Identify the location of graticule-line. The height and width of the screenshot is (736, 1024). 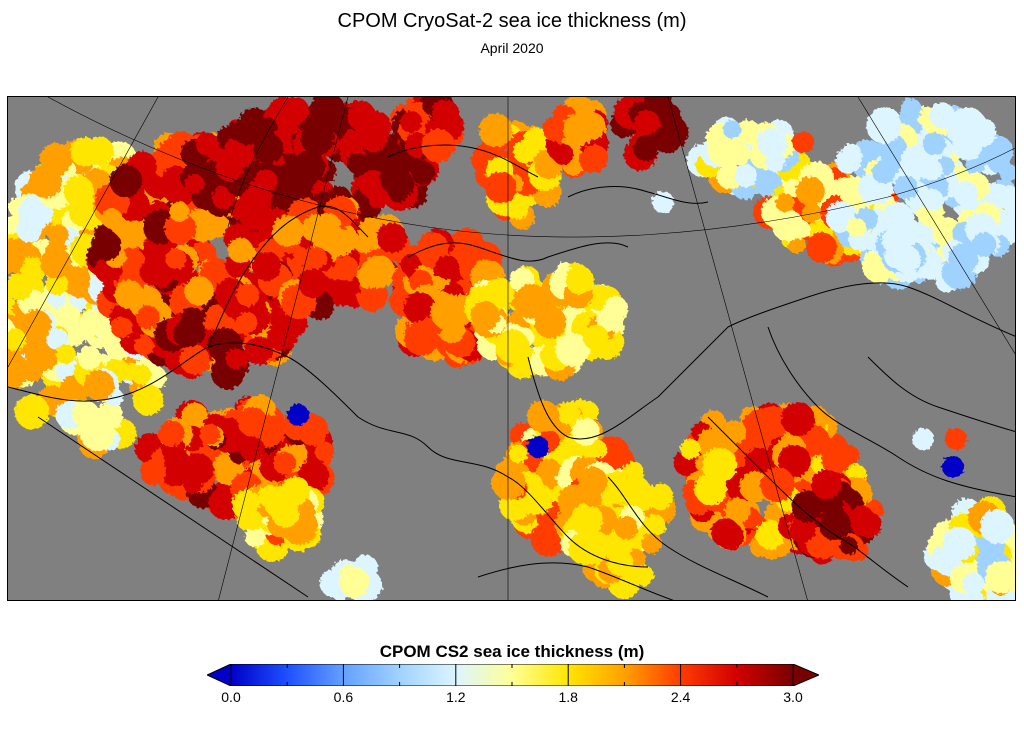
(936, 226).